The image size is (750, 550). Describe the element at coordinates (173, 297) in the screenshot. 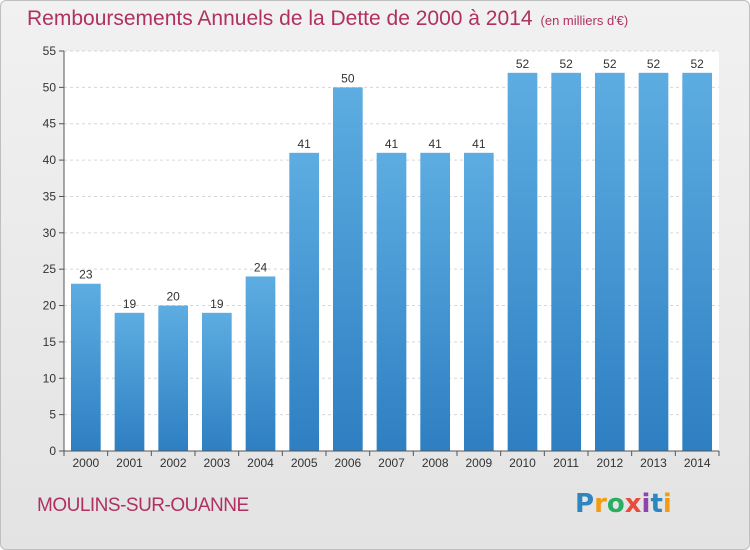

I see `value-label-2002: 20` at that location.